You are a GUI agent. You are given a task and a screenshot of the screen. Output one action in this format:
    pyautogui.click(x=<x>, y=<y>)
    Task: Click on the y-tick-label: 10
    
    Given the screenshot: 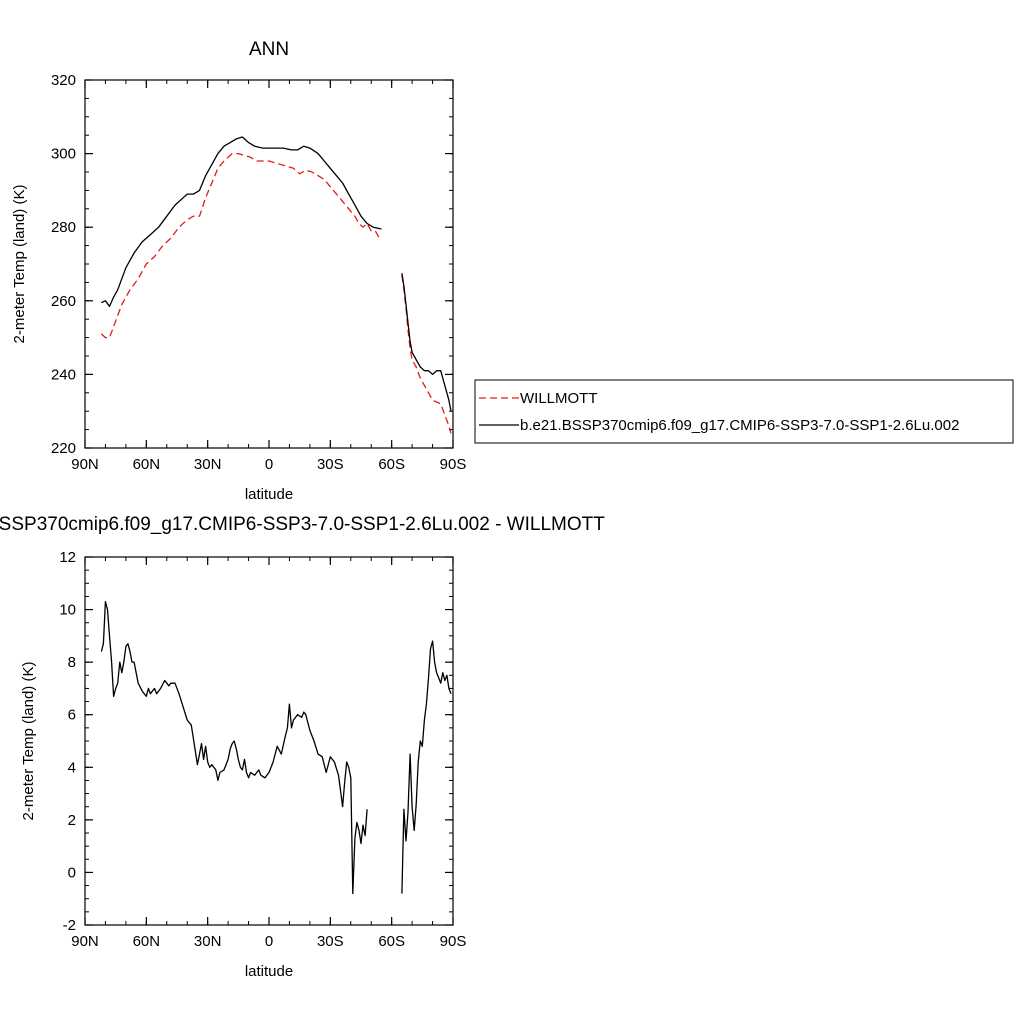 What is the action you would take?
    pyautogui.click(x=67, y=610)
    